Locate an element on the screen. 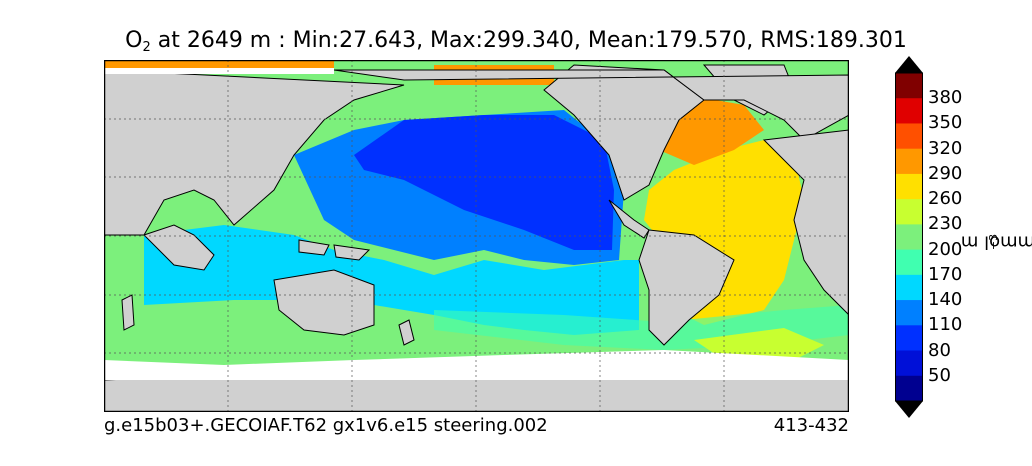  colorbar-tick-label: 380 is located at coordinates (945, 98).